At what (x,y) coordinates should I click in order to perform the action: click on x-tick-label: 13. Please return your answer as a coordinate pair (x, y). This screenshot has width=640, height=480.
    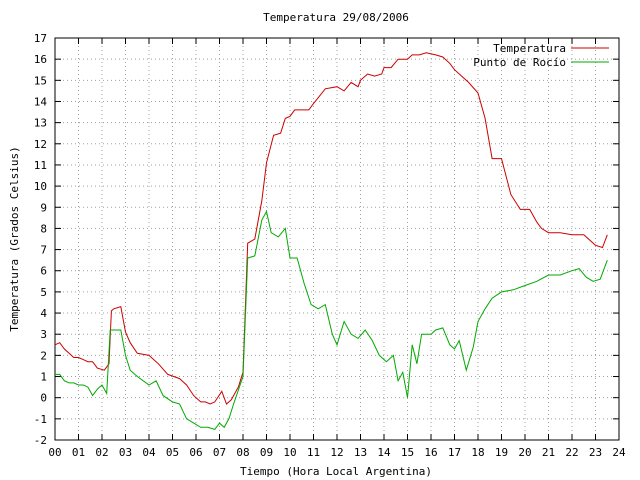
    Looking at the image, I should click on (360, 452).